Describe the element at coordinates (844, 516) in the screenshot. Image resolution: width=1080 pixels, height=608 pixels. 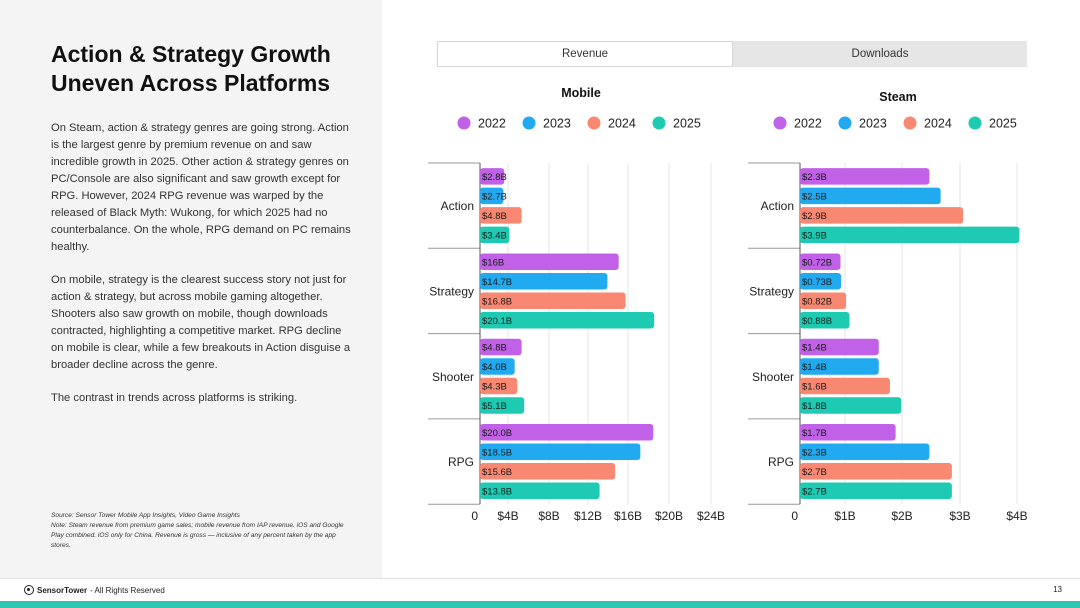
I see `tick-label: $1B` at that location.